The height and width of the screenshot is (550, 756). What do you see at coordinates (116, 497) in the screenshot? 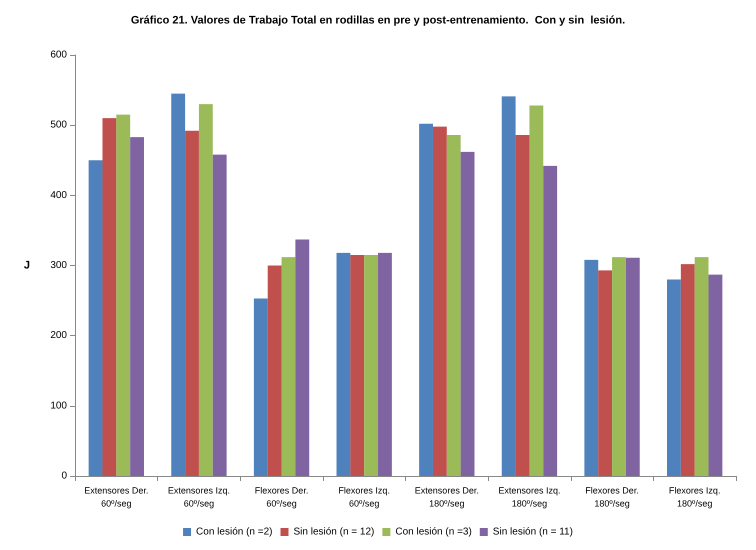
I see `x-tick-label: Extensores Der. 60º/seg` at bounding box center [116, 497].